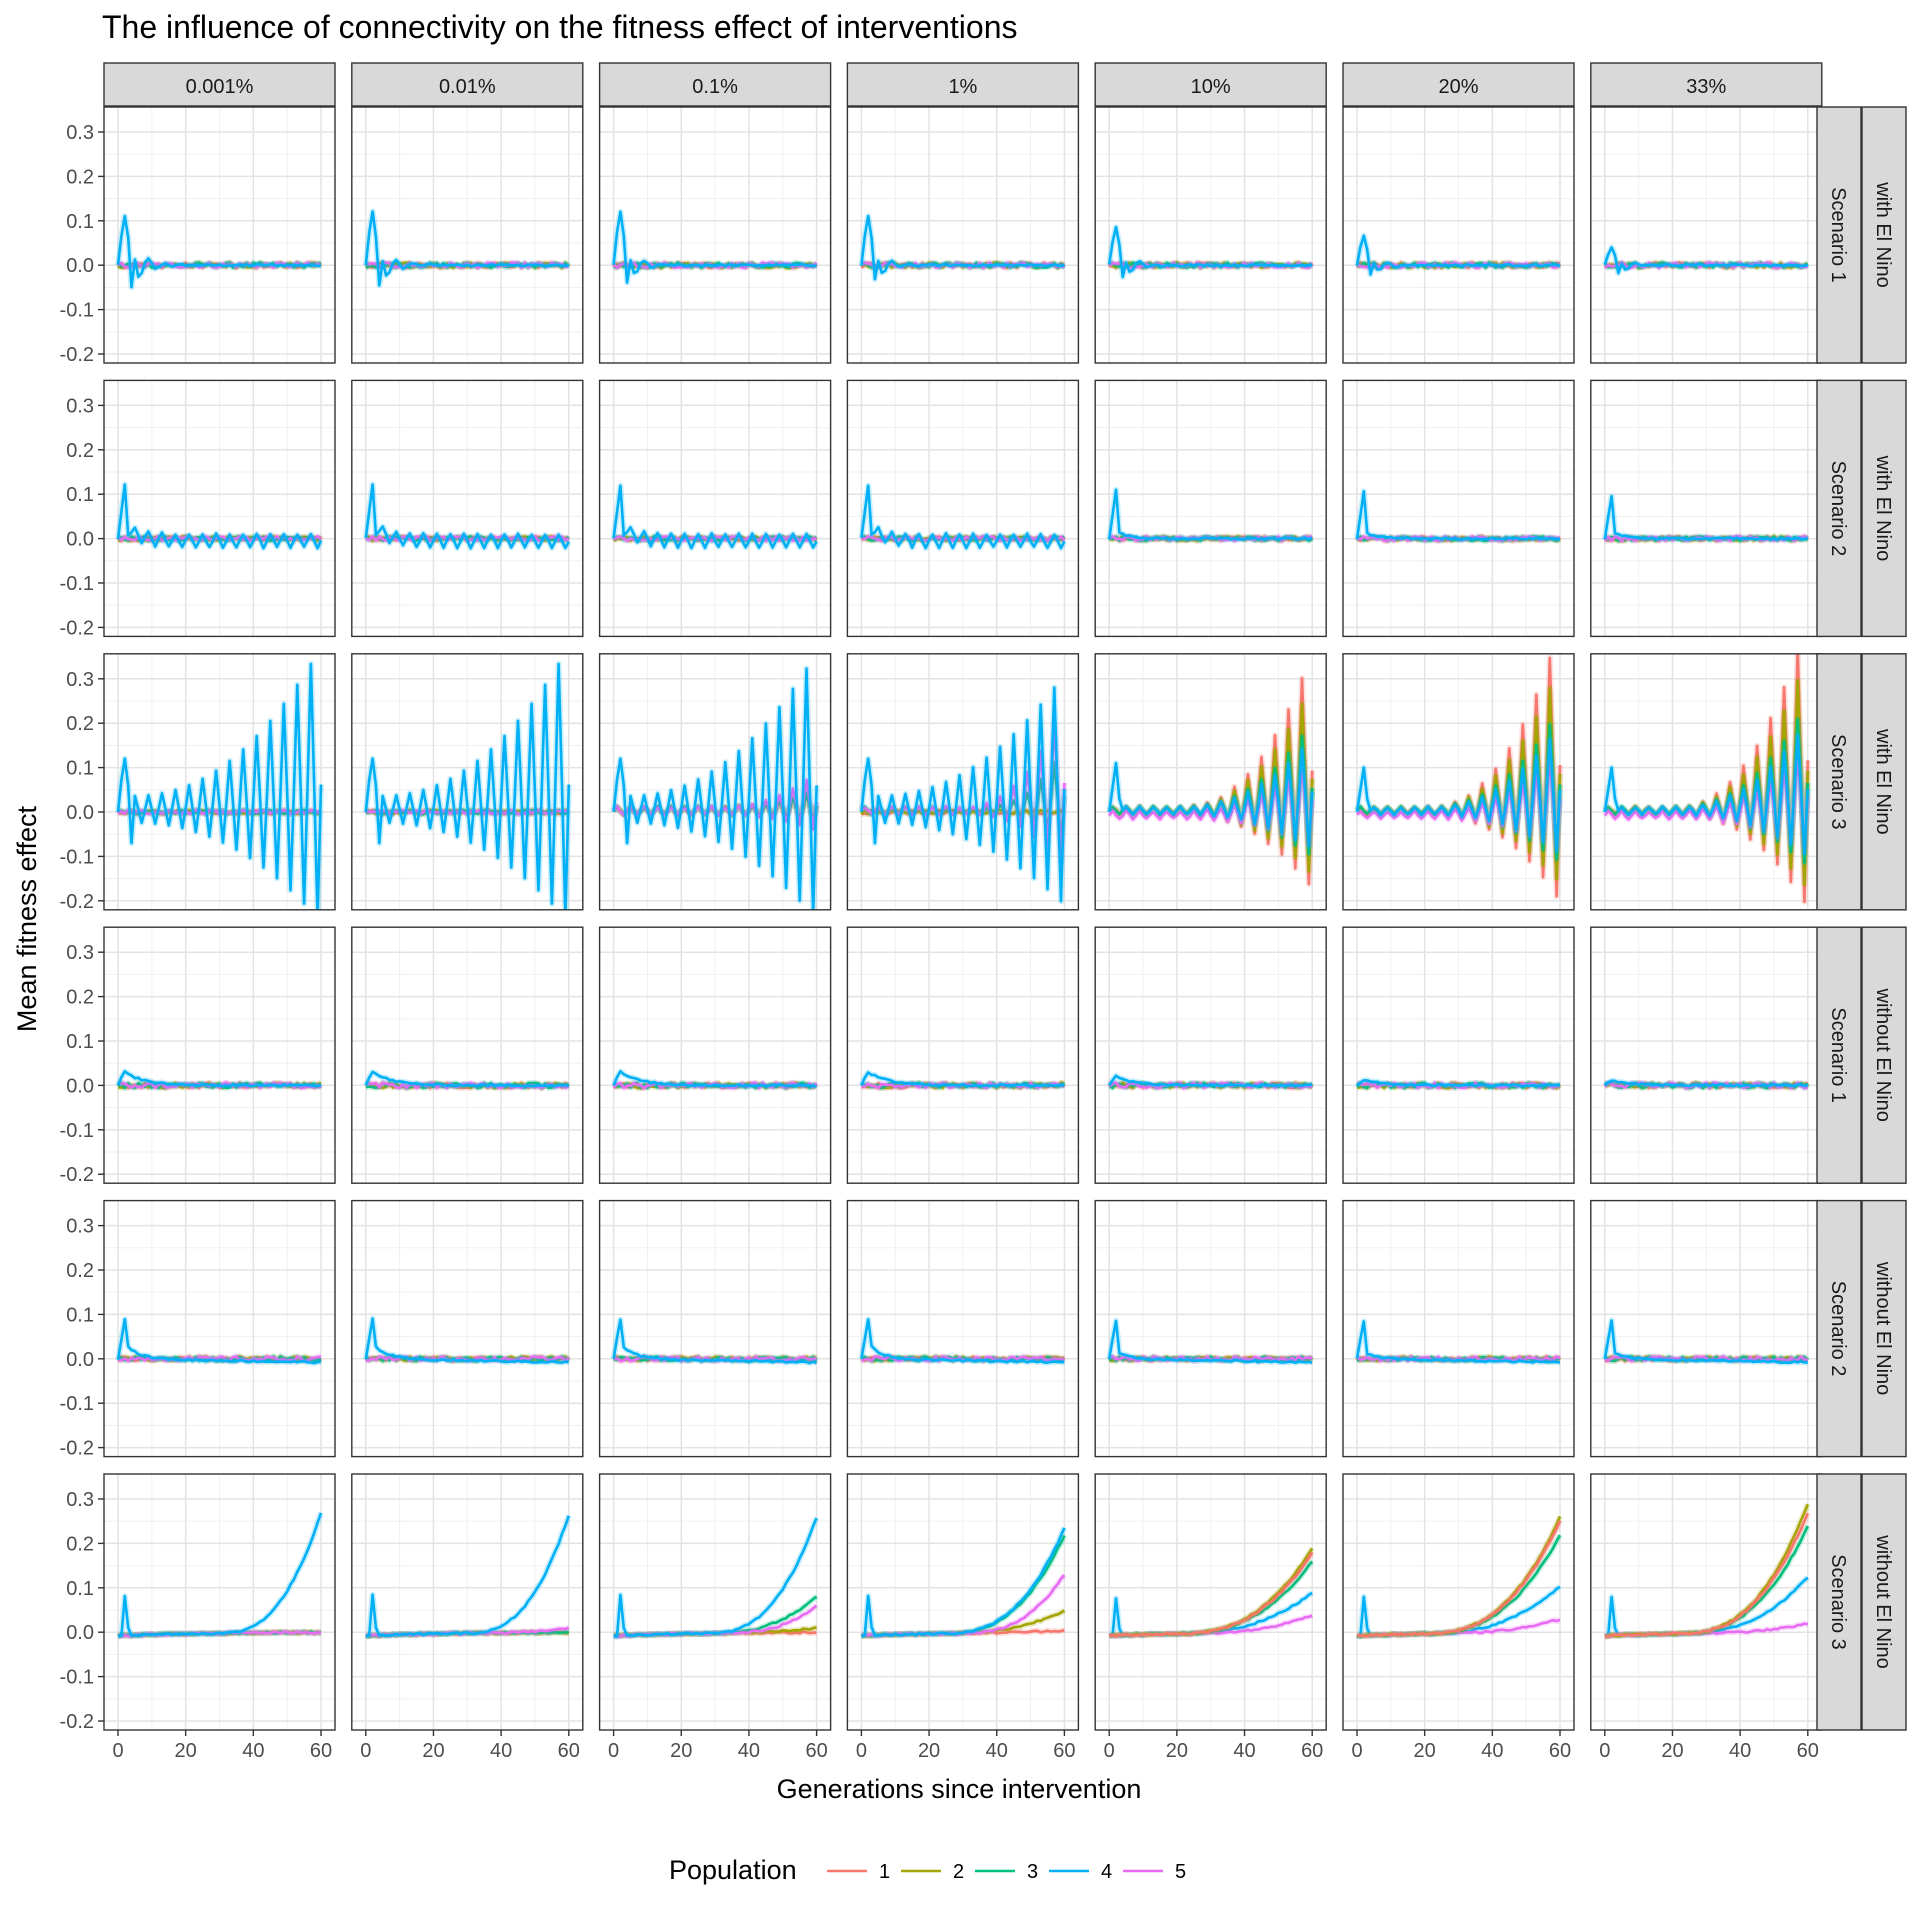 This screenshot has width=1920, height=1920. I want to click on y-tick-label: 0.0, so click(80, 1633).